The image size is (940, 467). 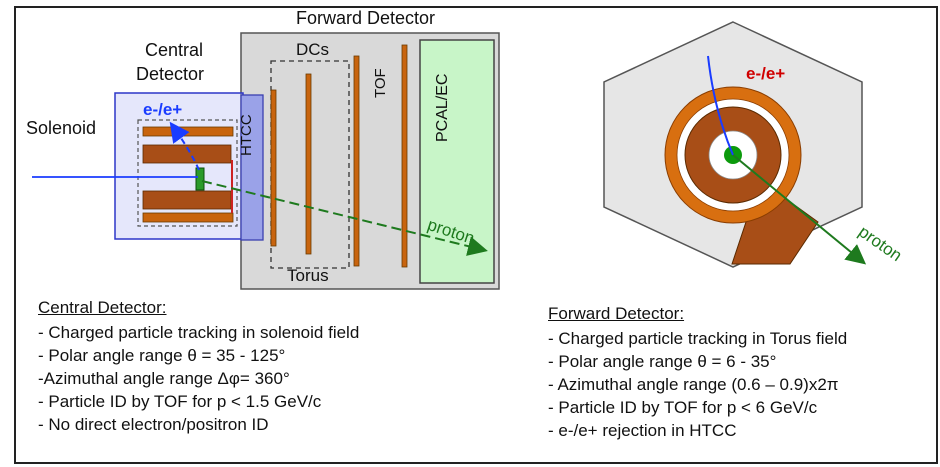 What do you see at coordinates (720, 105) in the screenshot?
I see `electron-track-front` at bounding box center [720, 105].